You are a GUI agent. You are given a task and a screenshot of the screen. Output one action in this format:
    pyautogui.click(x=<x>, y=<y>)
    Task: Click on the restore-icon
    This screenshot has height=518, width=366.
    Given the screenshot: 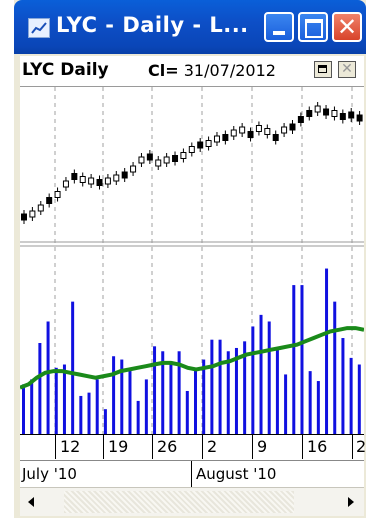 What is the action you would take?
    pyautogui.click(x=323, y=69)
    